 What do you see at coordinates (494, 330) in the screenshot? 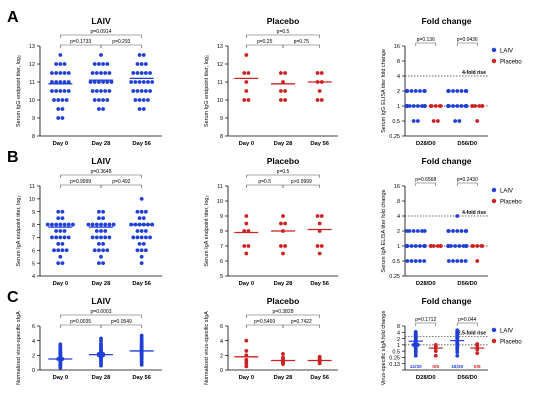
I see `legend-marker` at bounding box center [494, 330].